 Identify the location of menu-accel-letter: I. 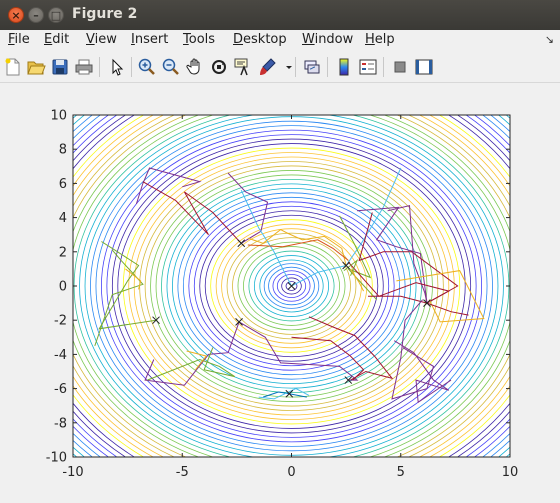
(133, 39).